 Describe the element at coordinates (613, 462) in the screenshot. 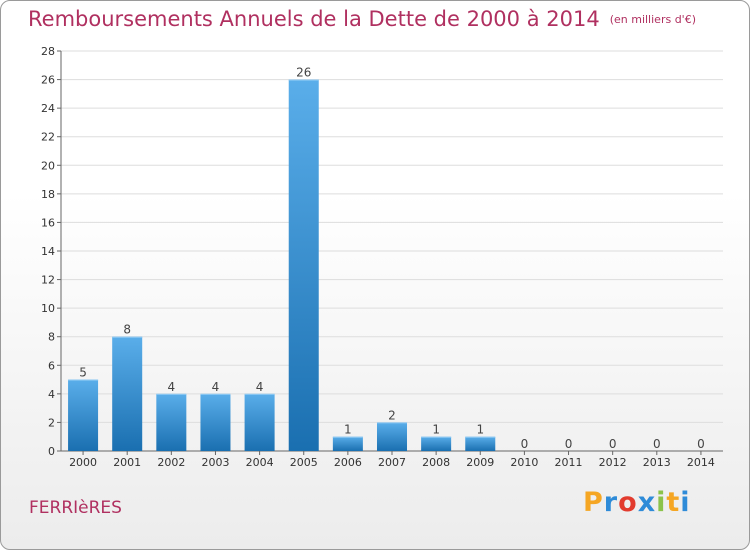

I see `x-tick-label: 2012` at that location.